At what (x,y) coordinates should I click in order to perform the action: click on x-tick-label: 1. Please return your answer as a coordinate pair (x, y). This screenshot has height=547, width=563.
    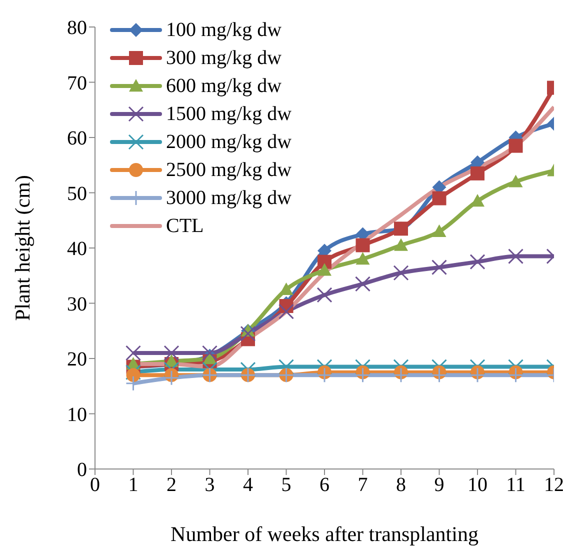
    Looking at the image, I should click on (133, 485).